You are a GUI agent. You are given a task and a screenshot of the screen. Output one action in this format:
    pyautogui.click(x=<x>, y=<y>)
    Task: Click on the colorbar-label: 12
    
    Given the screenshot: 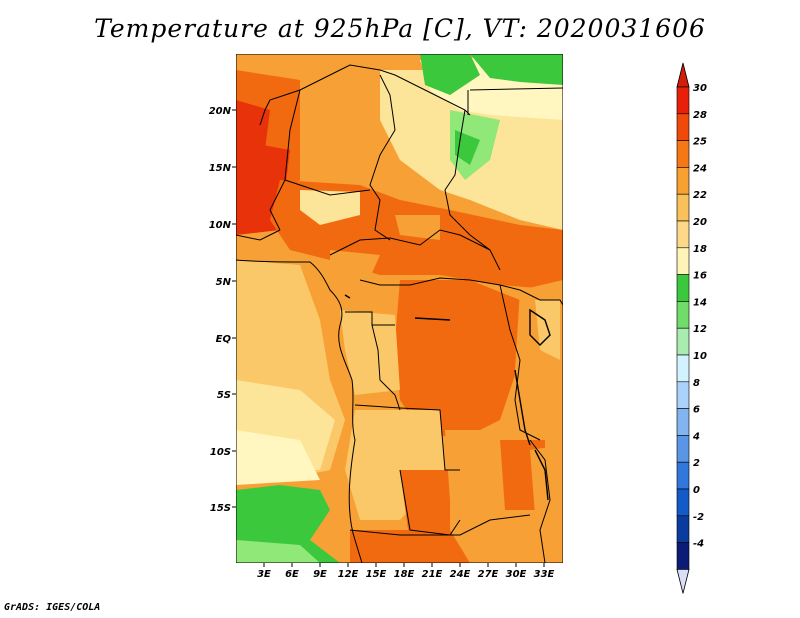 What is the action you would take?
    pyautogui.click(x=700, y=329)
    